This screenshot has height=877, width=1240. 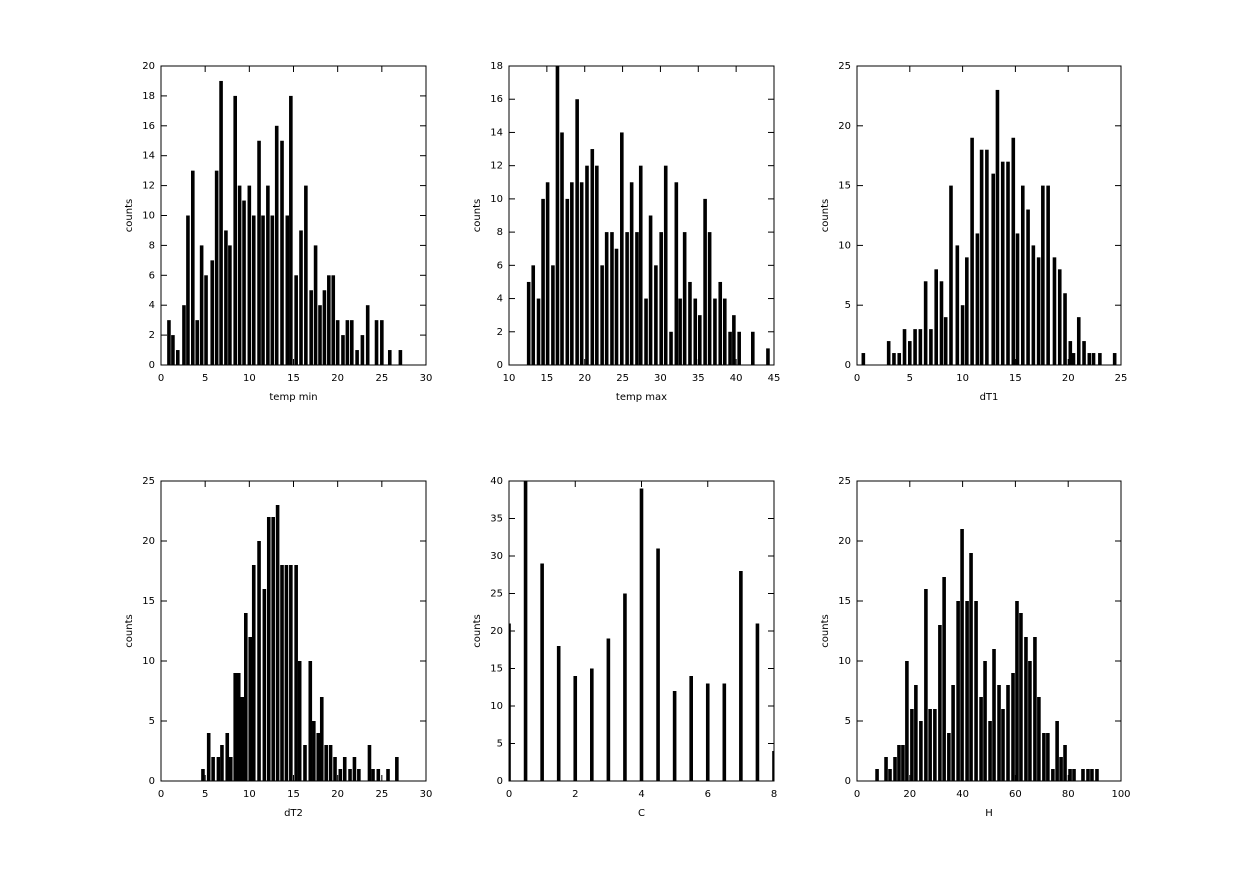 I want to click on x-tick-label: 6, so click(x=708, y=794).